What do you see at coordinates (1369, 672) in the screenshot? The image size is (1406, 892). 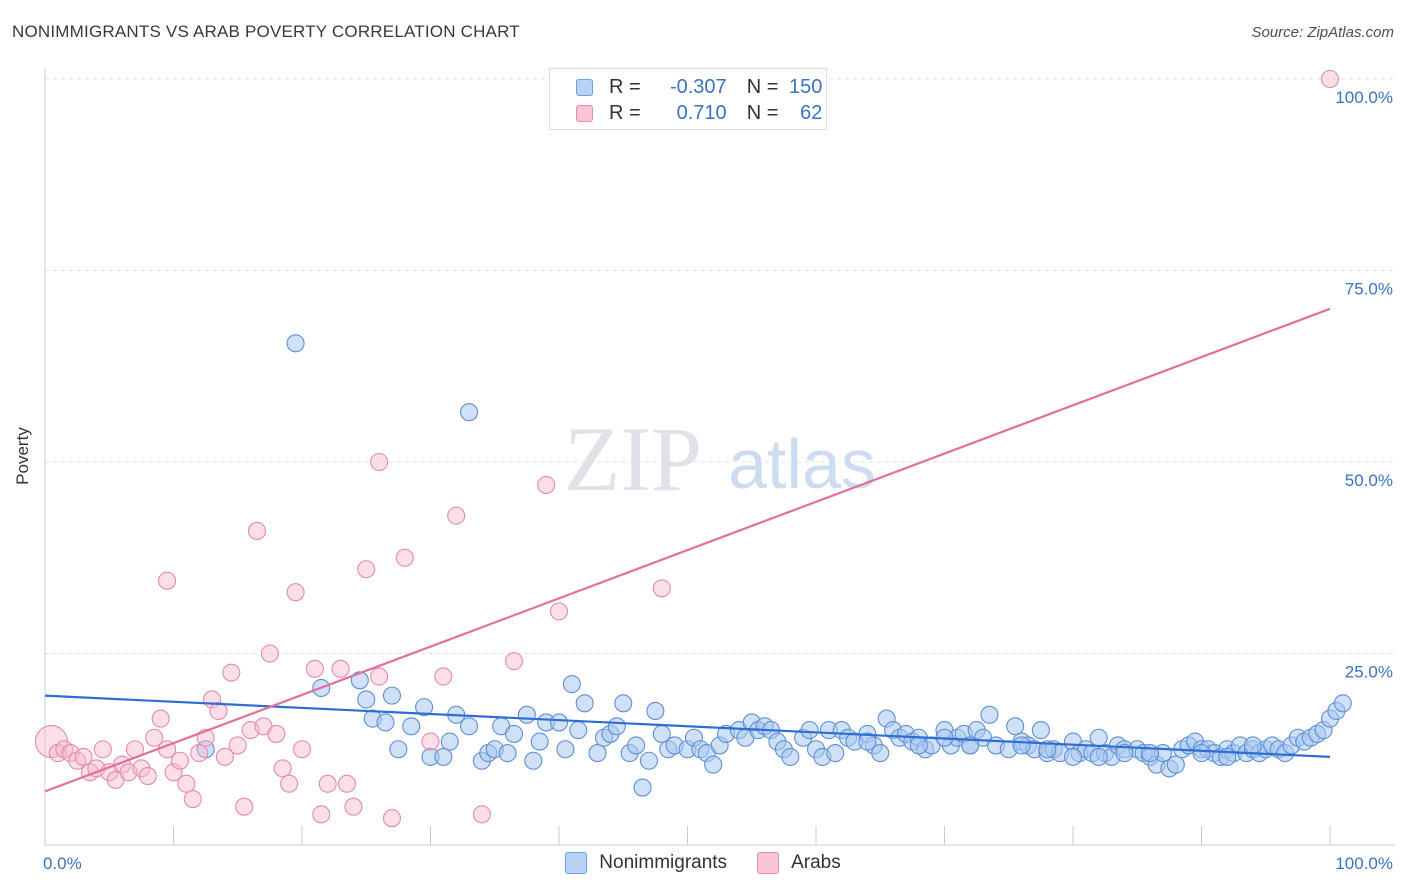 I see `y-tick-label: 25.0%` at bounding box center [1369, 672].